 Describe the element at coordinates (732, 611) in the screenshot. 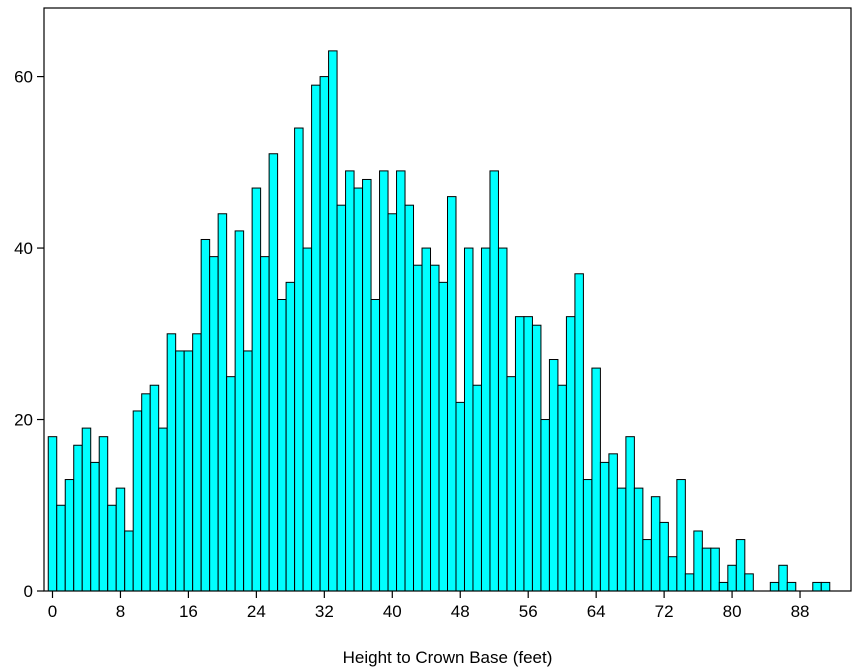

I see `x-tick-label: 80` at that location.